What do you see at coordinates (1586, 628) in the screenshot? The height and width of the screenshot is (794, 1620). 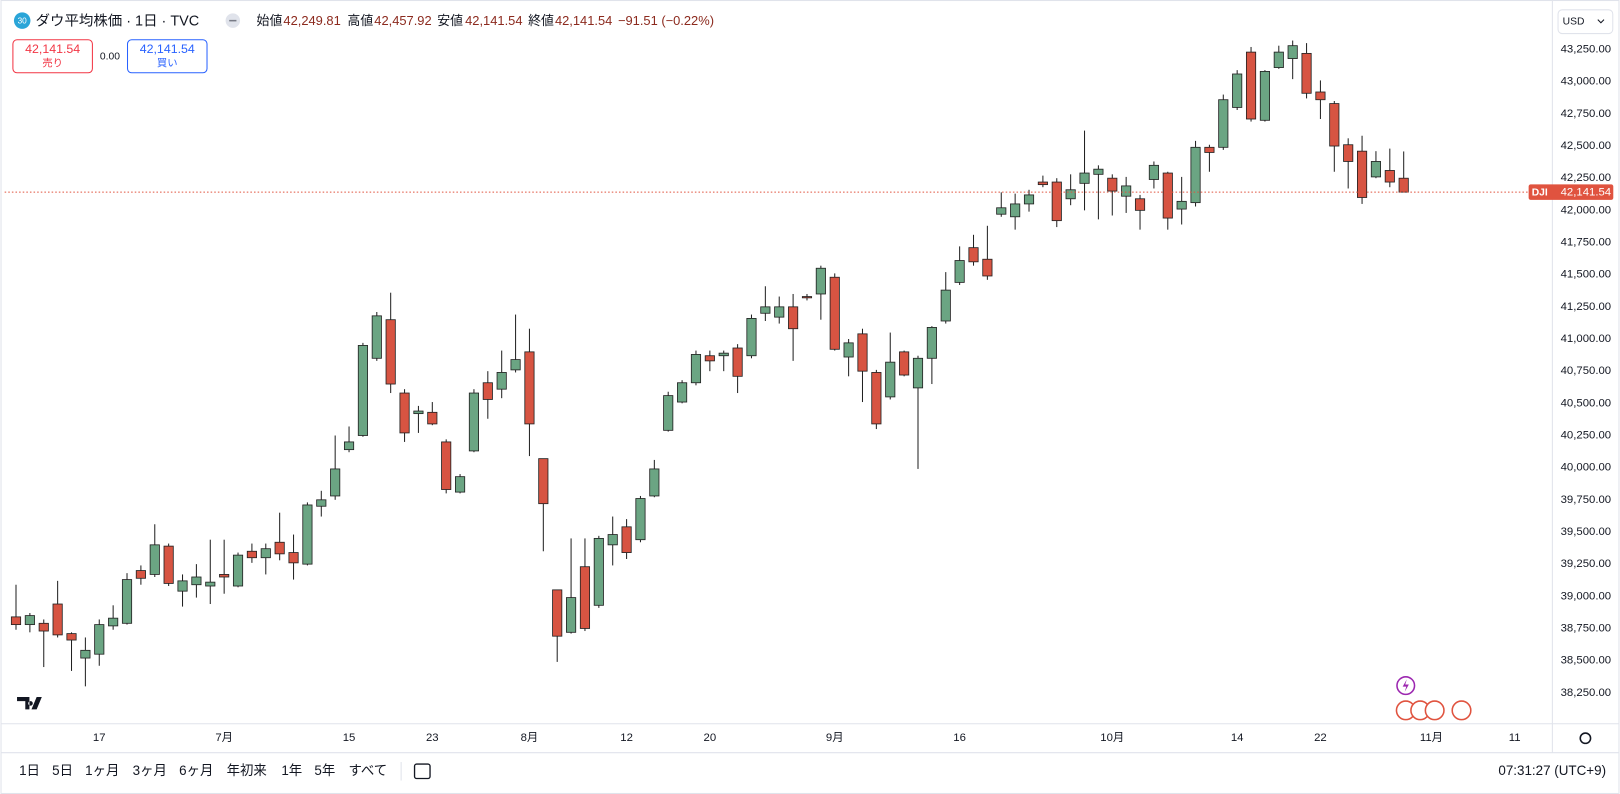 I see `y-tick-label: 38,750.00` at bounding box center [1586, 628].